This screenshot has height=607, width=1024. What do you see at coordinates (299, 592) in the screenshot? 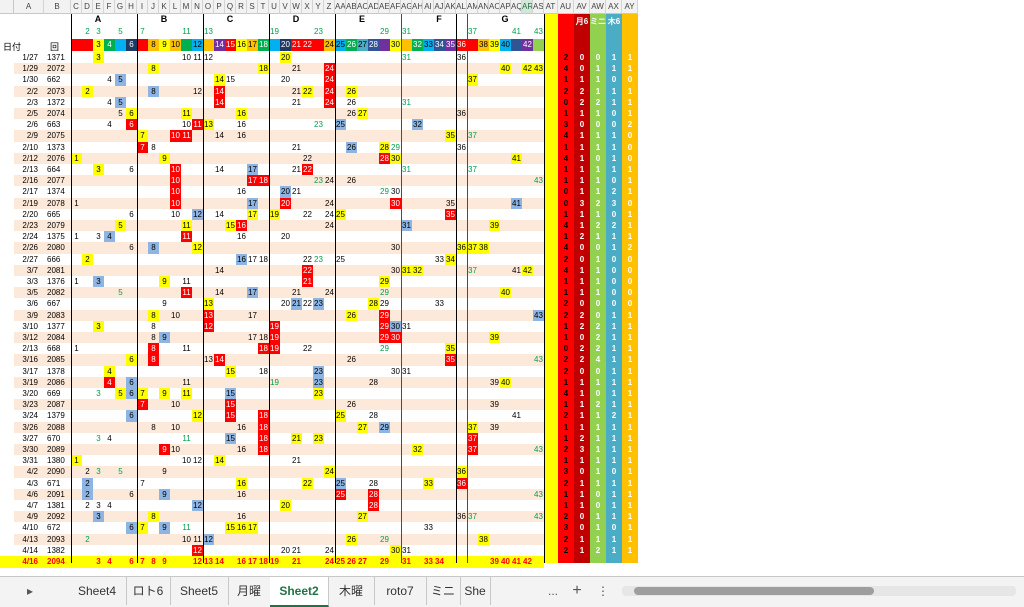
I see `sheet-tab: Sheet2` at bounding box center [299, 592].